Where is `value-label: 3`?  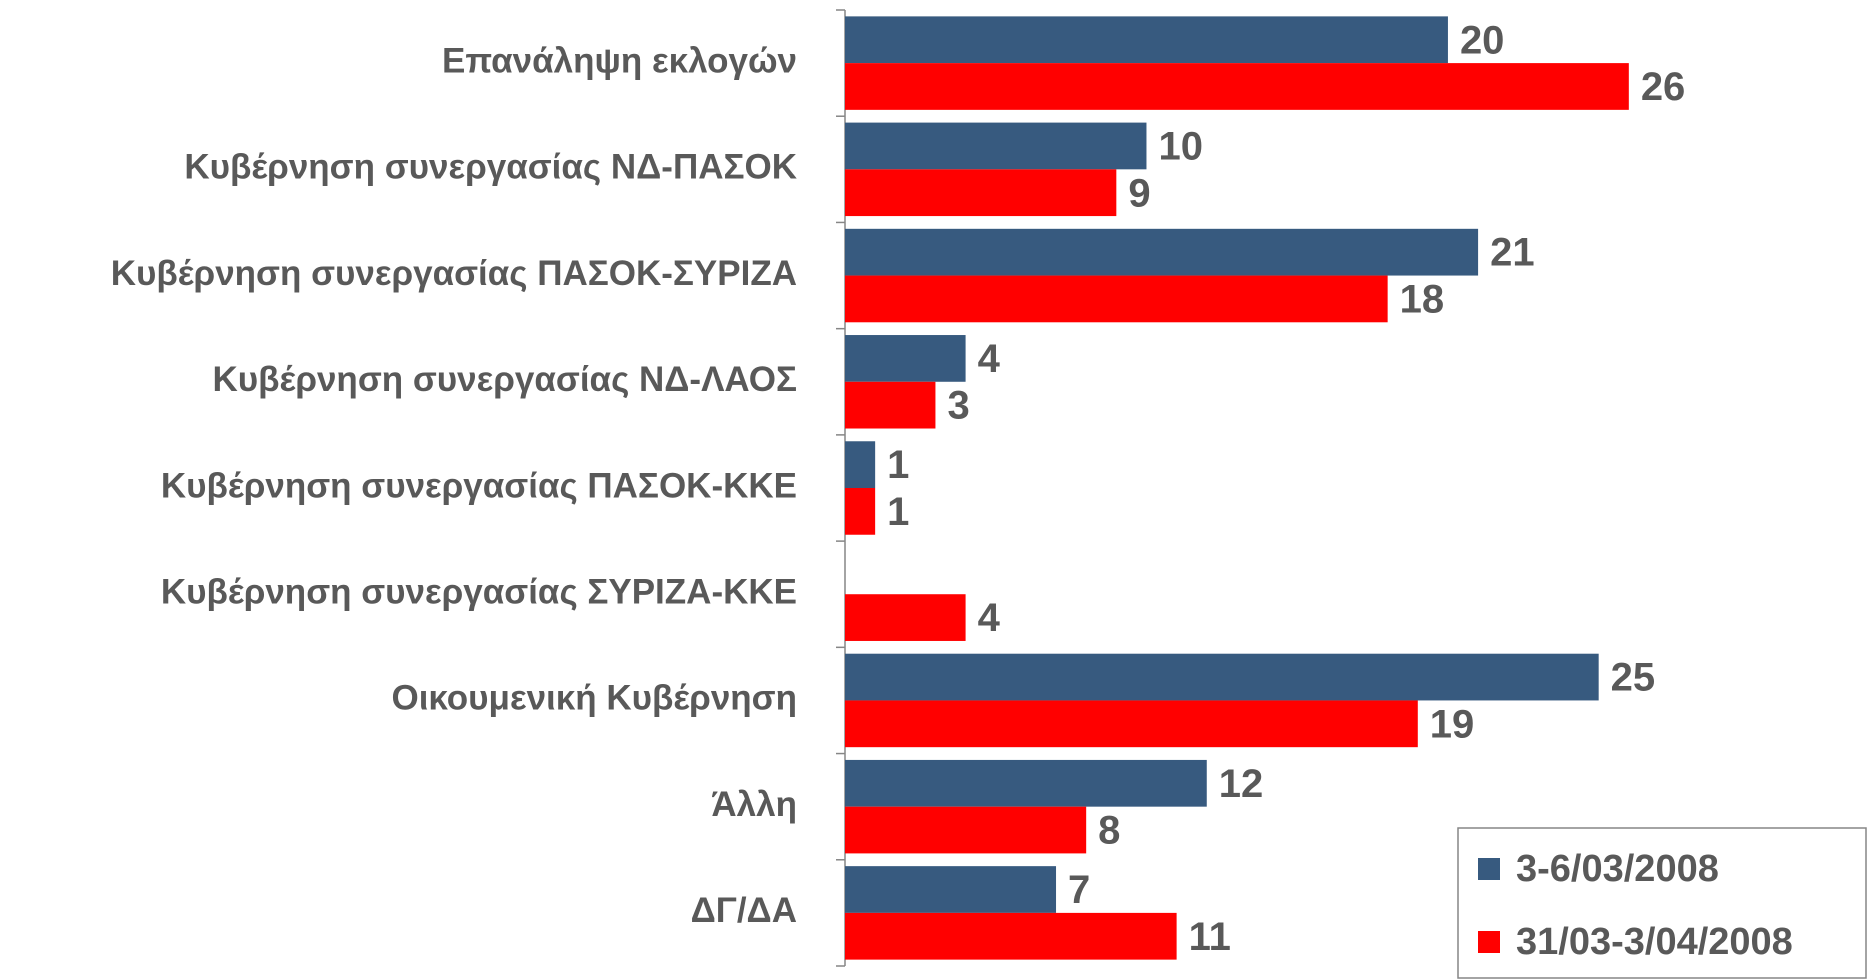
value-label: 3 is located at coordinates (958, 406).